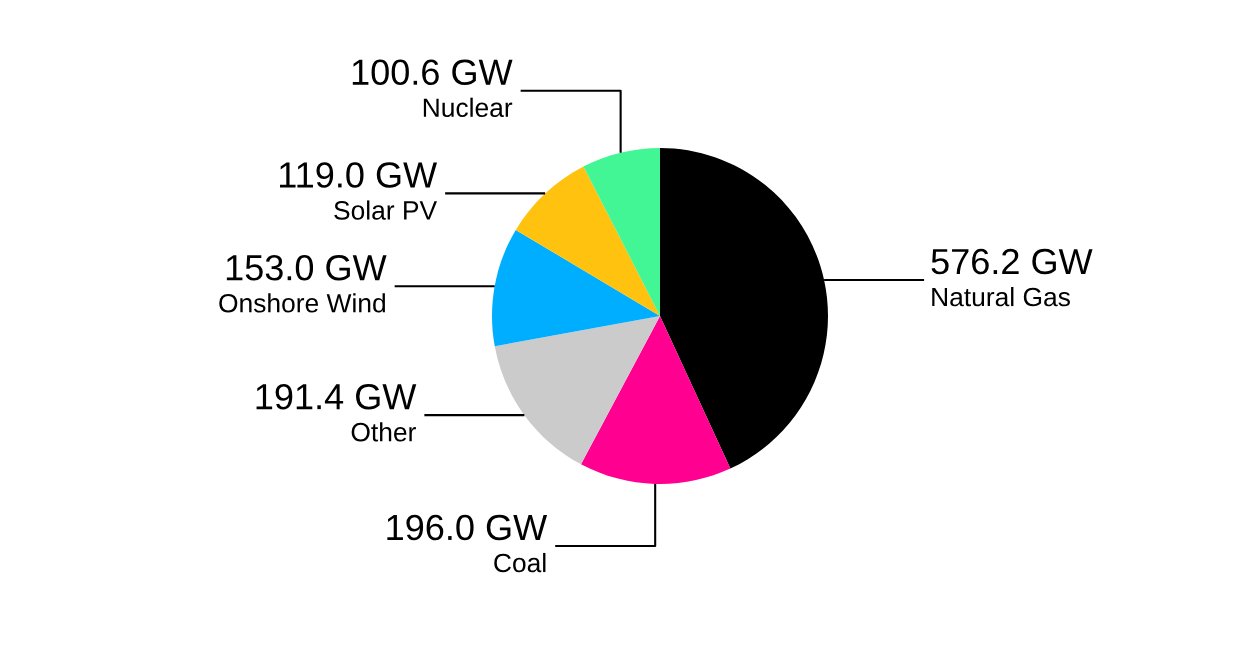 The image size is (1251, 653). What do you see at coordinates (383, 432) in the screenshot?
I see `slice-label: Other` at bounding box center [383, 432].